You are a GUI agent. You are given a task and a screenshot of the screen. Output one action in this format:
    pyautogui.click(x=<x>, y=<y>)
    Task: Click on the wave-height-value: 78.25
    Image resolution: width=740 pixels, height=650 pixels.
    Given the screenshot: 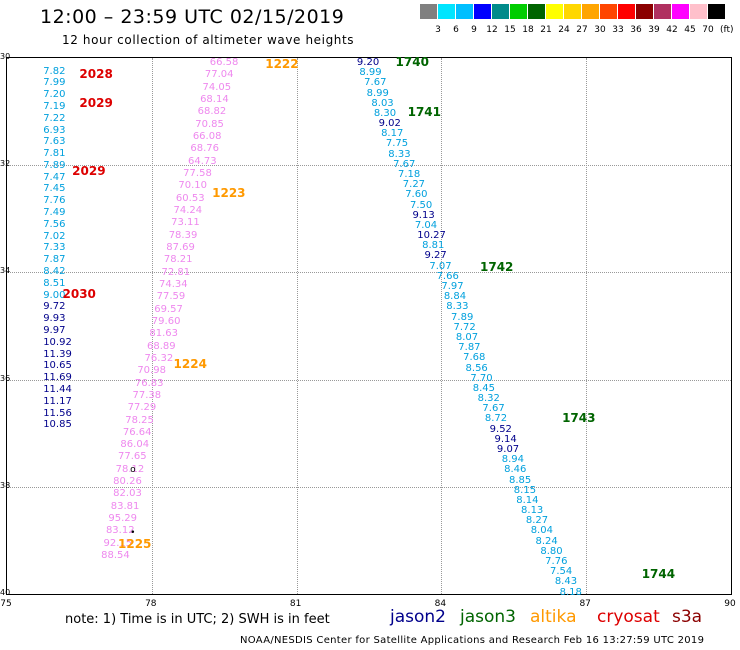 What is the action you would take?
    pyautogui.click(x=139, y=420)
    